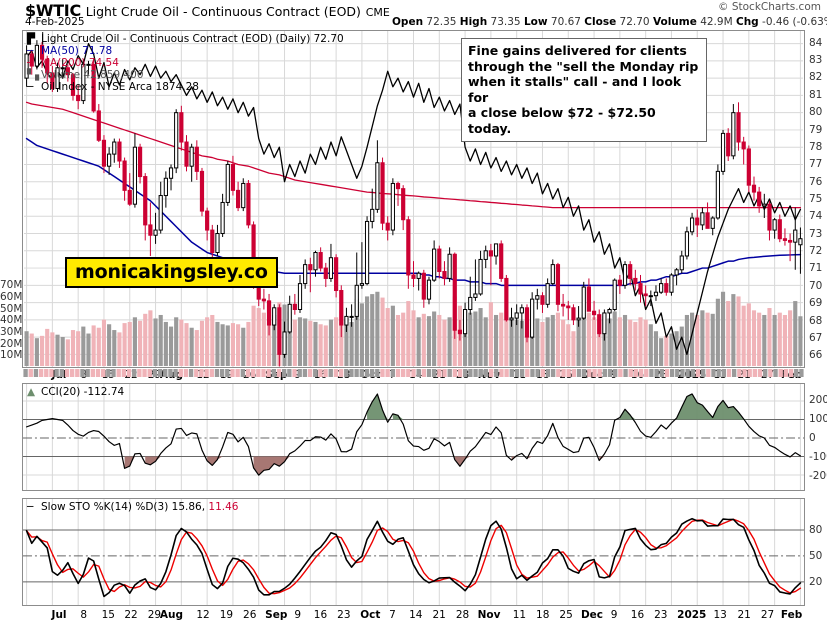 The height and width of the screenshot is (634, 827). What do you see at coordinates (30, 63) in the screenshot?
I see `line-swatch-icon-ma200: ─` at bounding box center [30, 63].